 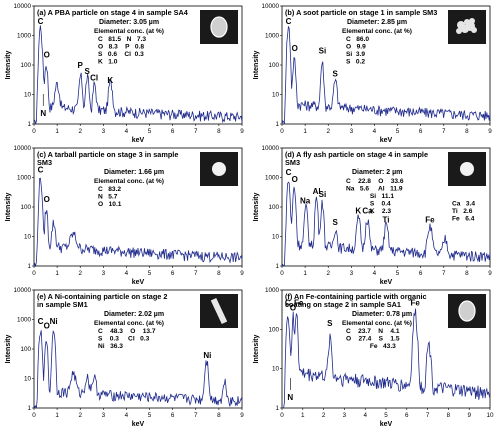 I want to click on diameter-label: Diameter: 0.78 µm, so click(x=382, y=314).